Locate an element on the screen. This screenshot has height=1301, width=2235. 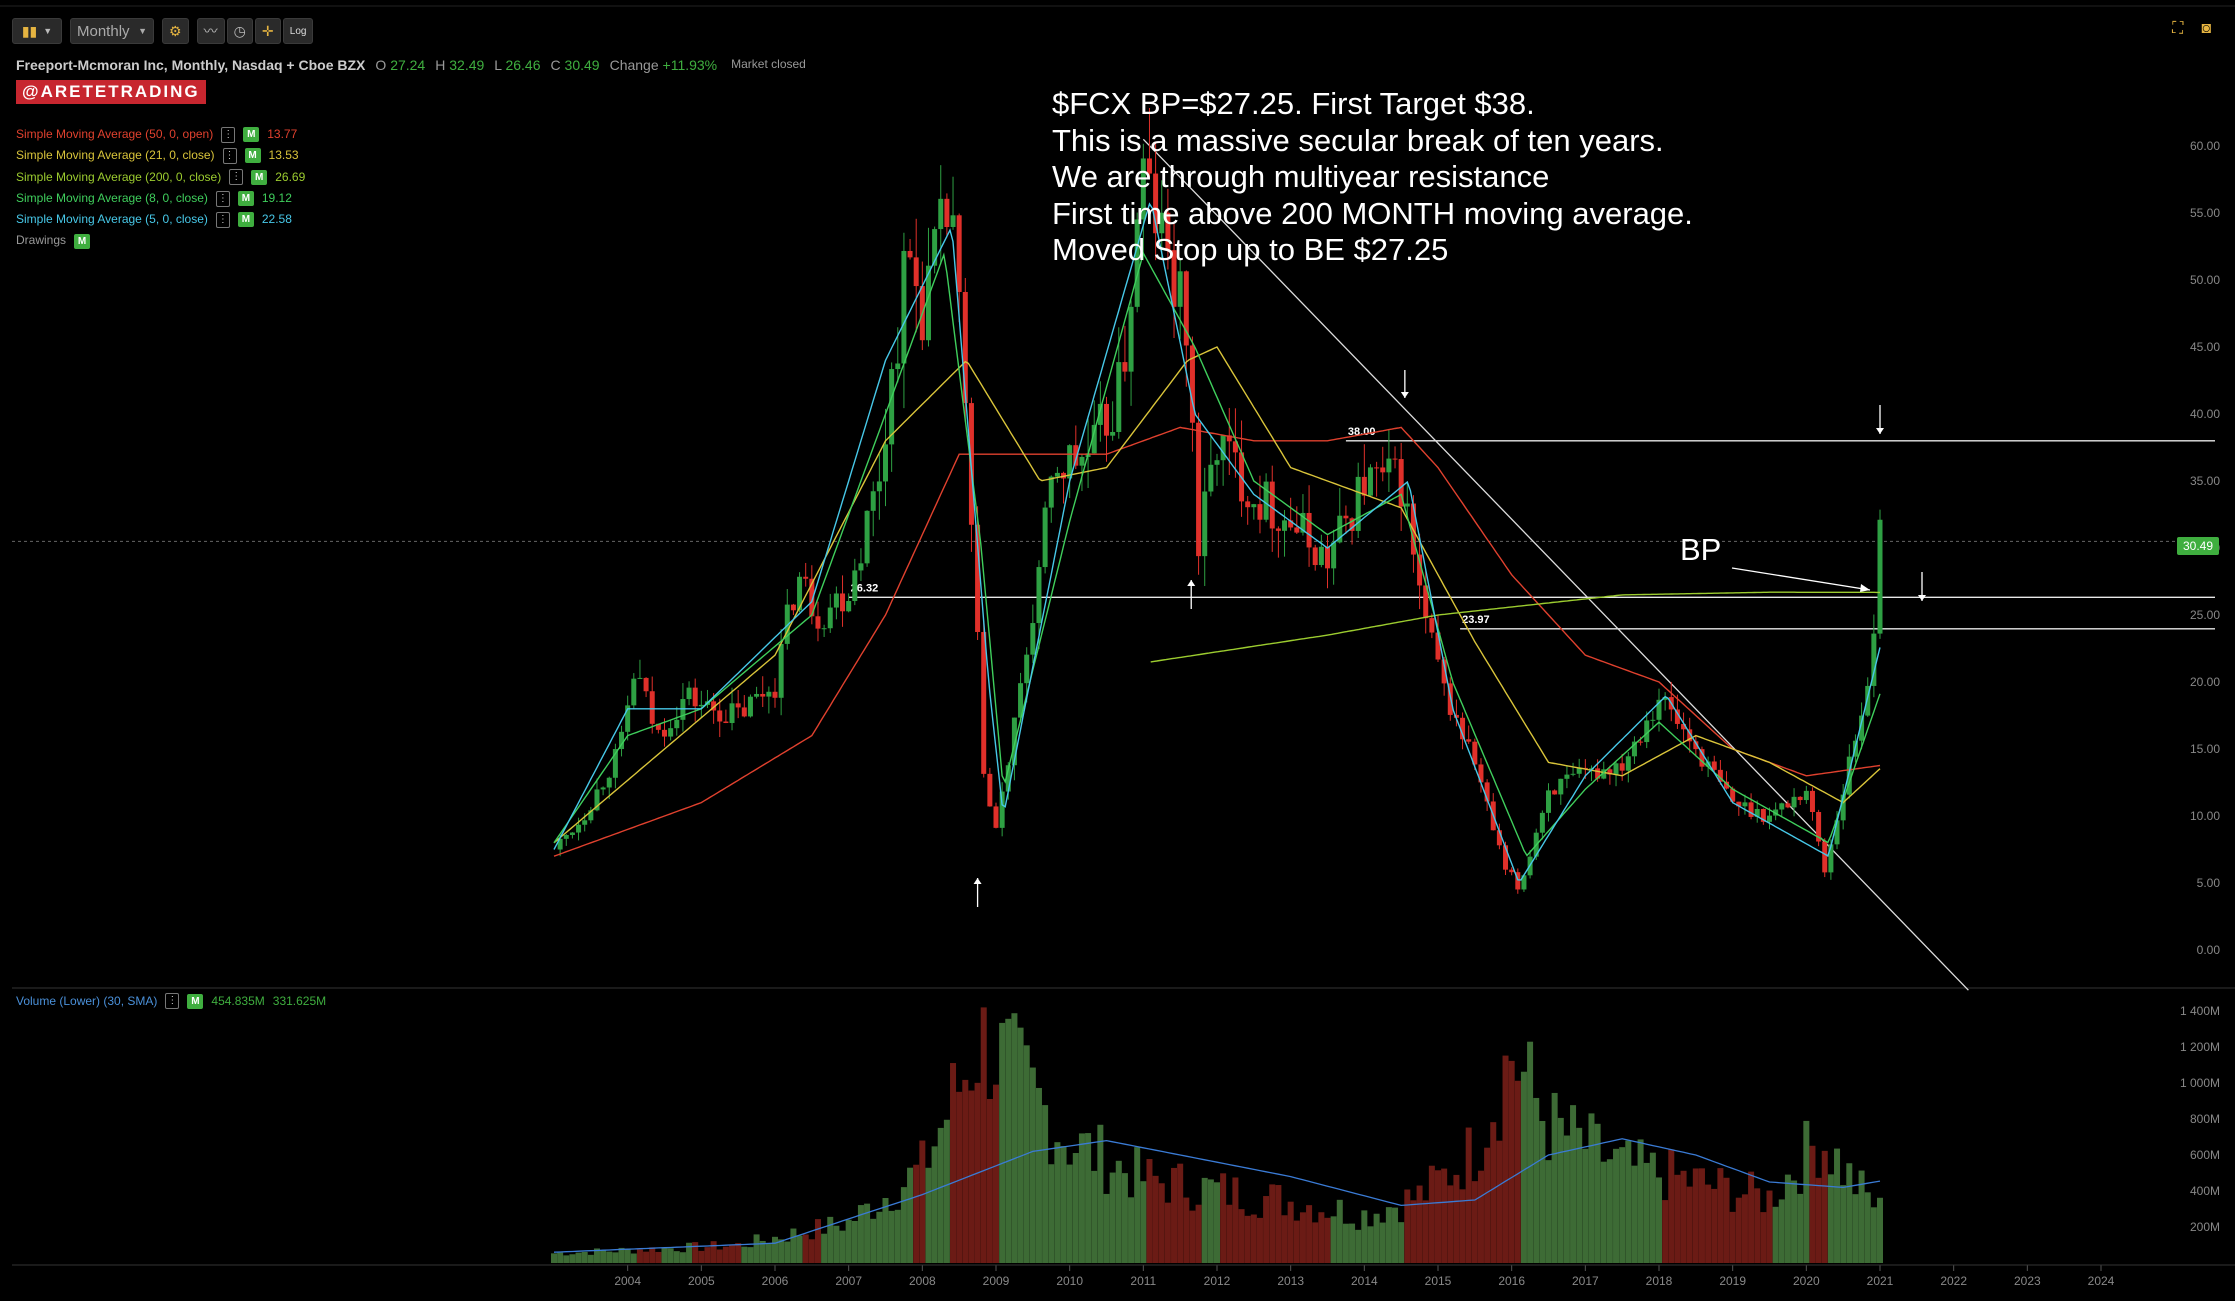
level-label: 26.32 is located at coordinates (865, 588).